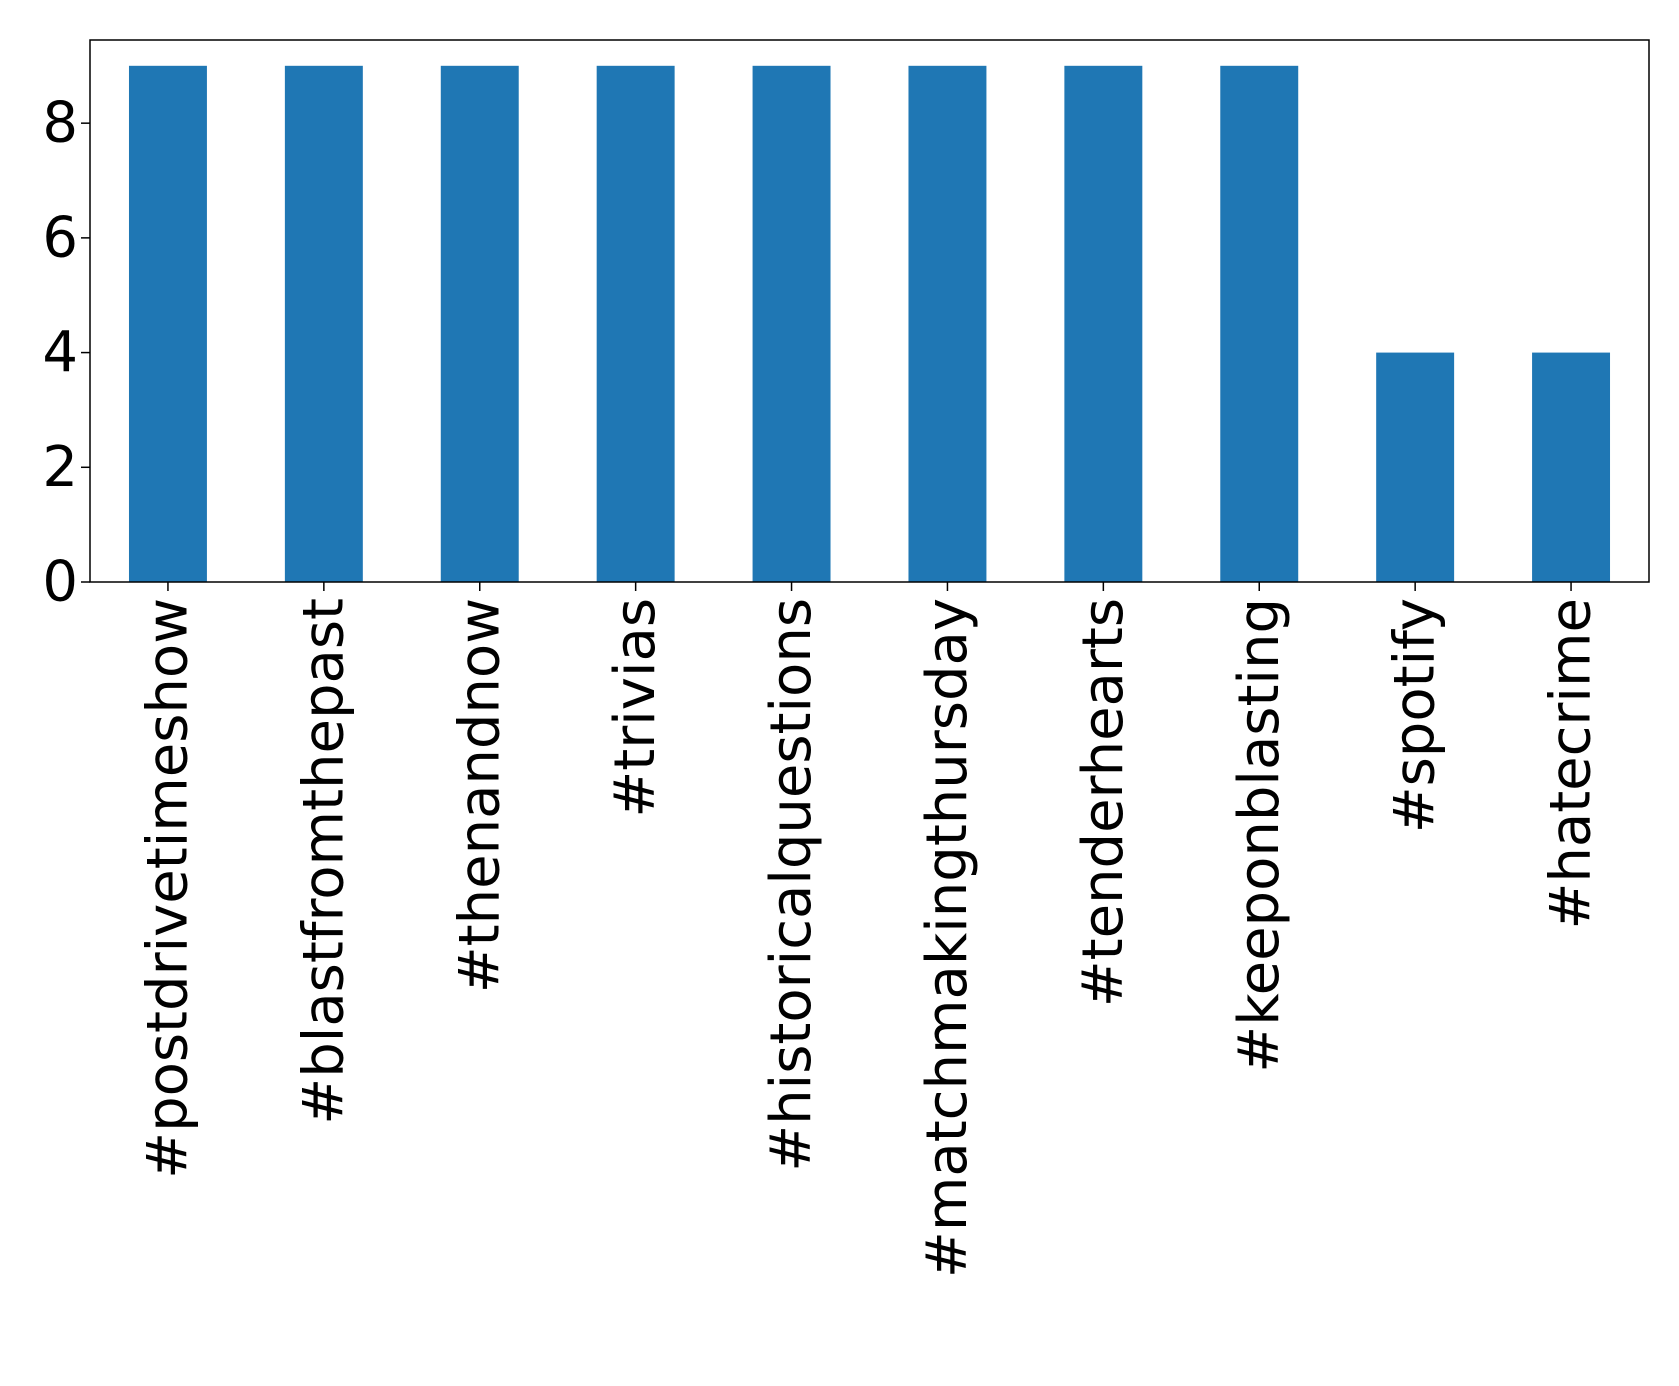 This screenshot has width=1679, height=1386. Describe the element at coordinates (1103, 802) in the screenshot. I see `x-tick-label: #tenderhearts` at that location.